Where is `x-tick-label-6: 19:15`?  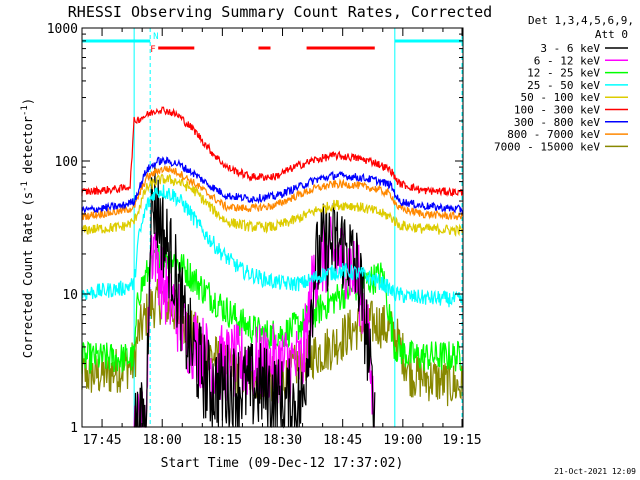 x-tick-label-6: 19:15 is located at coordinates (461, 440).